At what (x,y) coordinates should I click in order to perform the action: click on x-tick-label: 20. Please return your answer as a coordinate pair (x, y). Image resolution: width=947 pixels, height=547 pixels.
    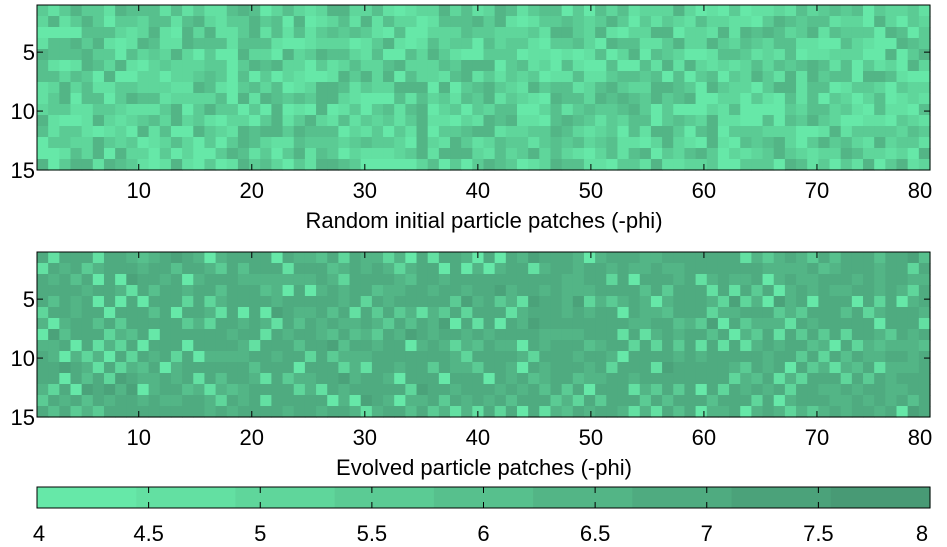
    Looking at the image, I should click on (252, 437).